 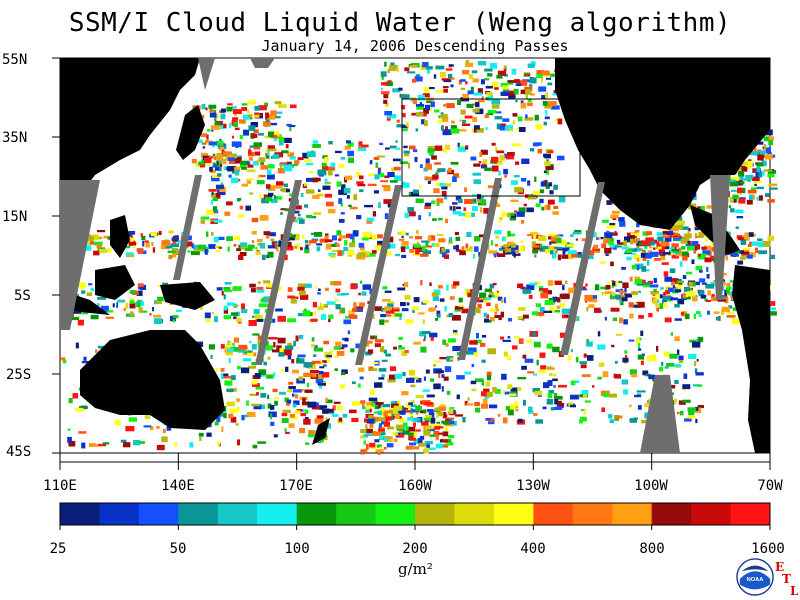 I want to click on inset-box, so click(x=491, y=147).